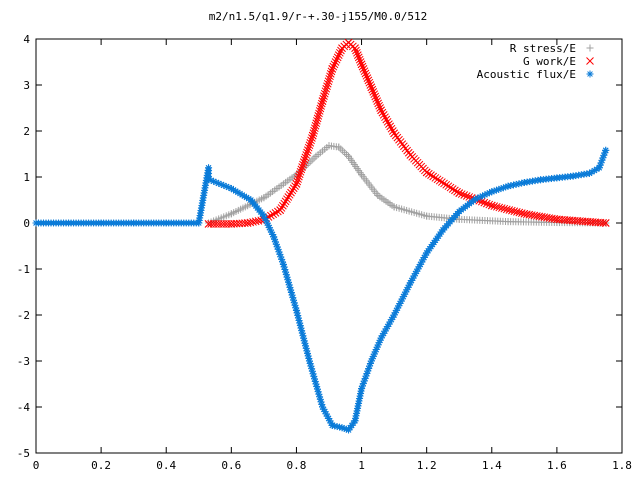 This screenshot has width=640, height=480. What do you see at coordinates (23, 361) in the screenshot?
I see `y-tick-label: -3` at bounding box center [23, 361].